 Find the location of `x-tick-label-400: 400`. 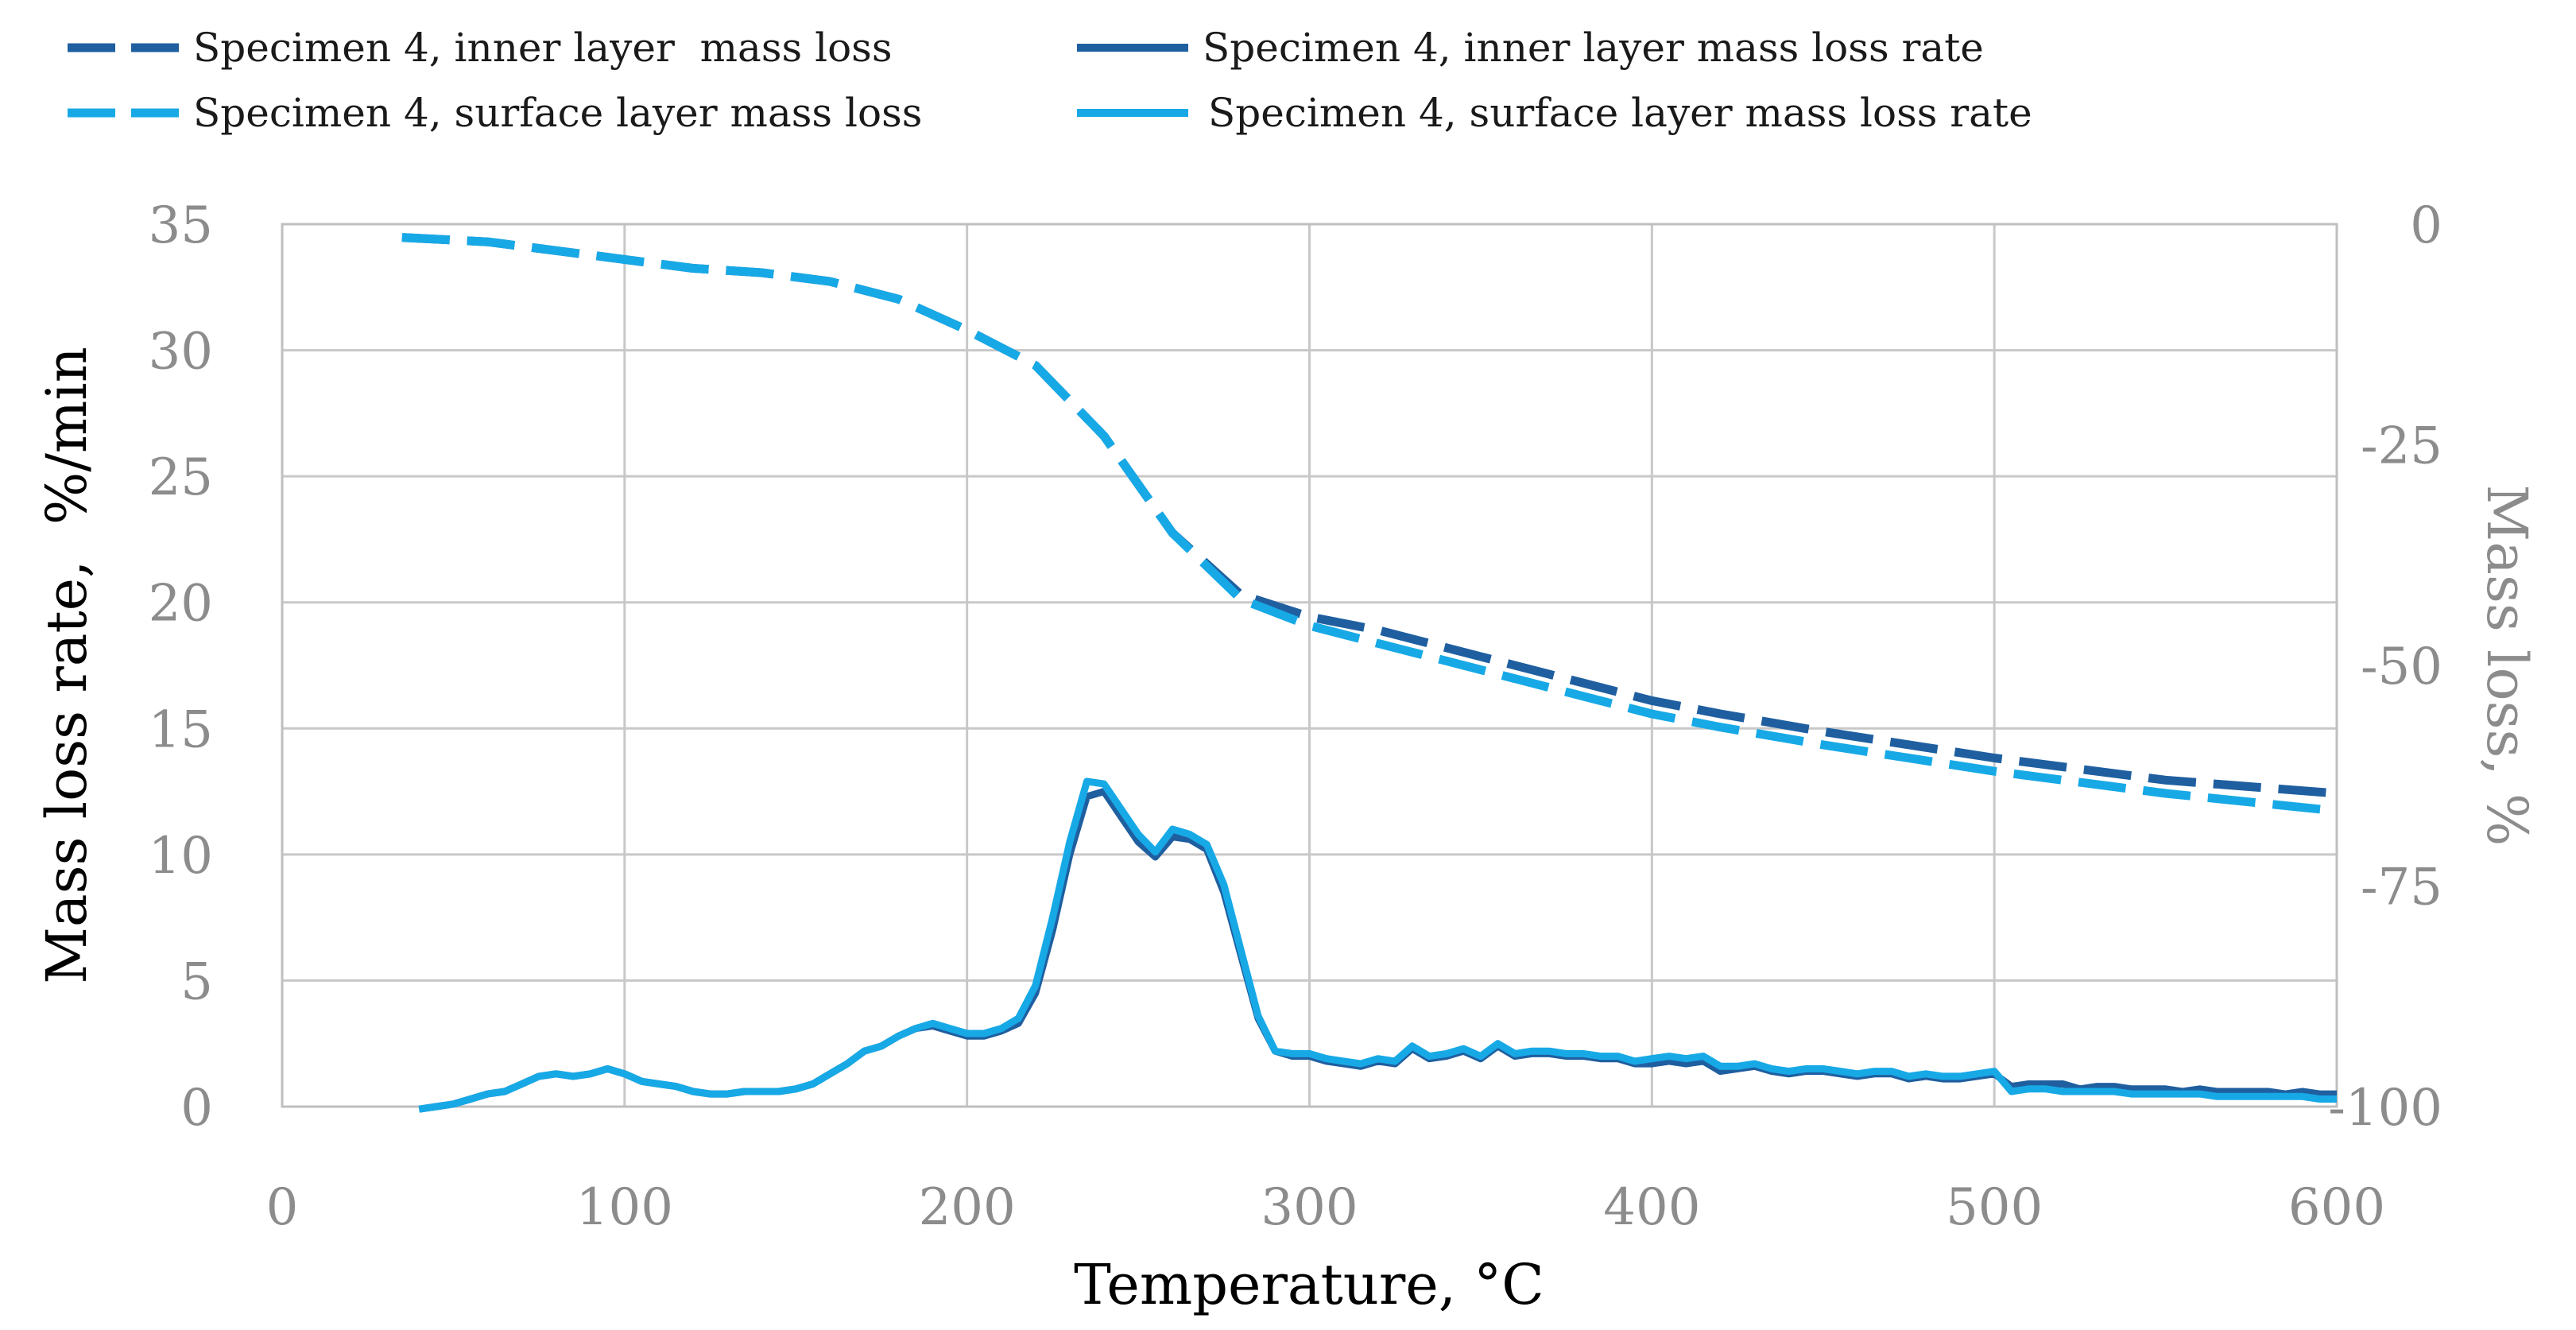

x-tick-label-400: 400 is located at coordinates (1652, 1207).